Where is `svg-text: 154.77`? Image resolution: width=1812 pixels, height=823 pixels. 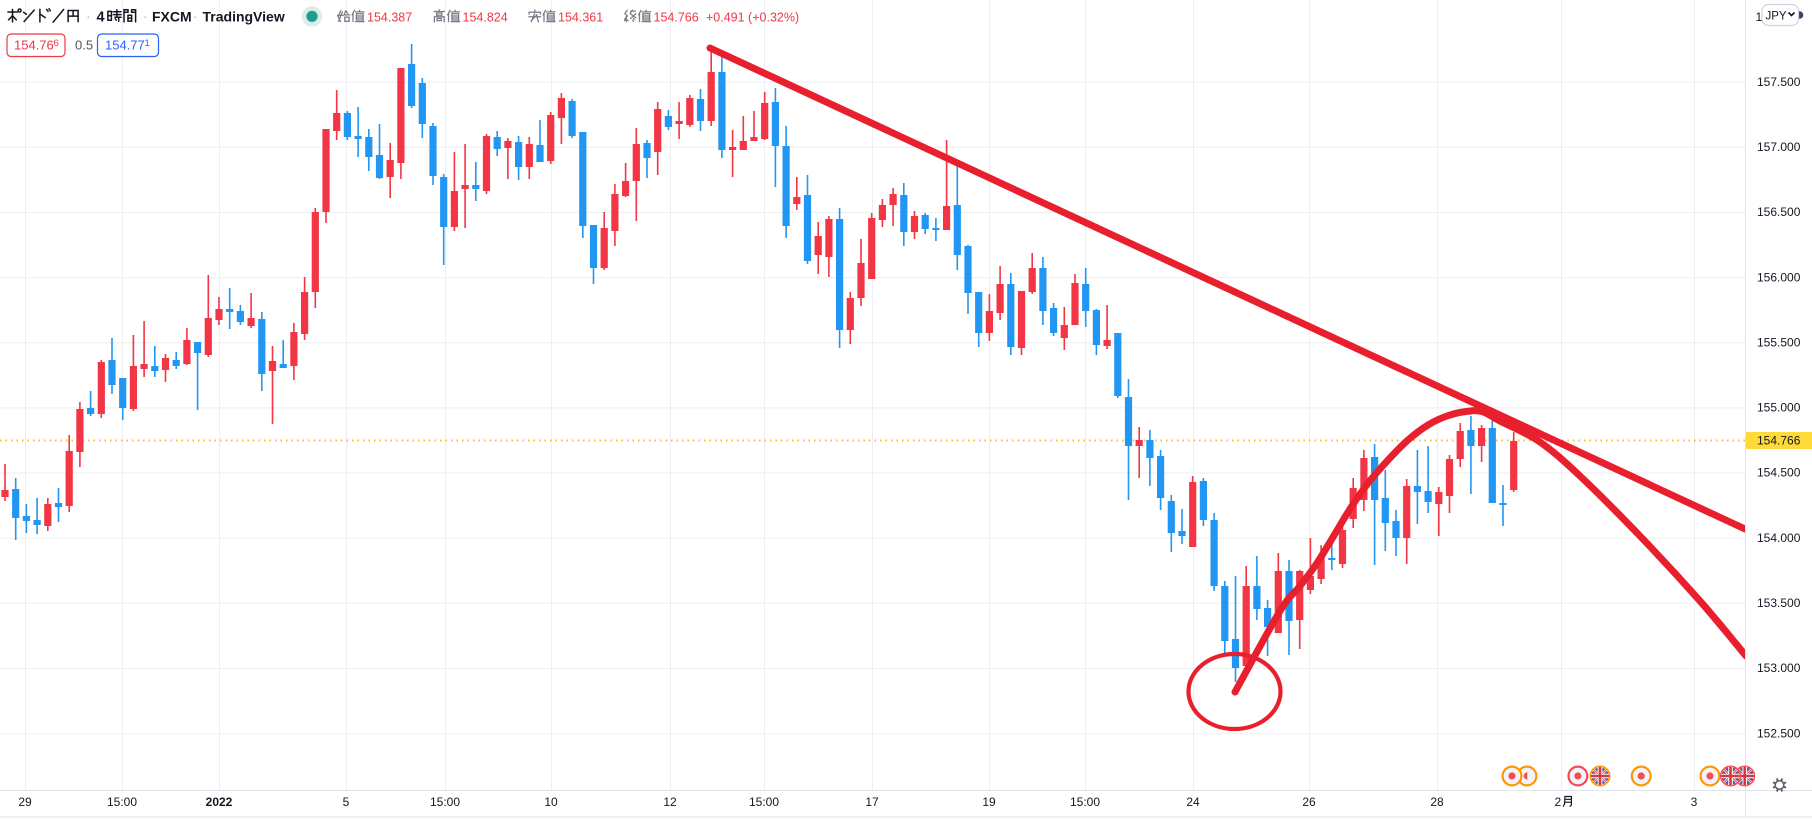
svg-text: 154.77 is located at coordinates (125, 45).